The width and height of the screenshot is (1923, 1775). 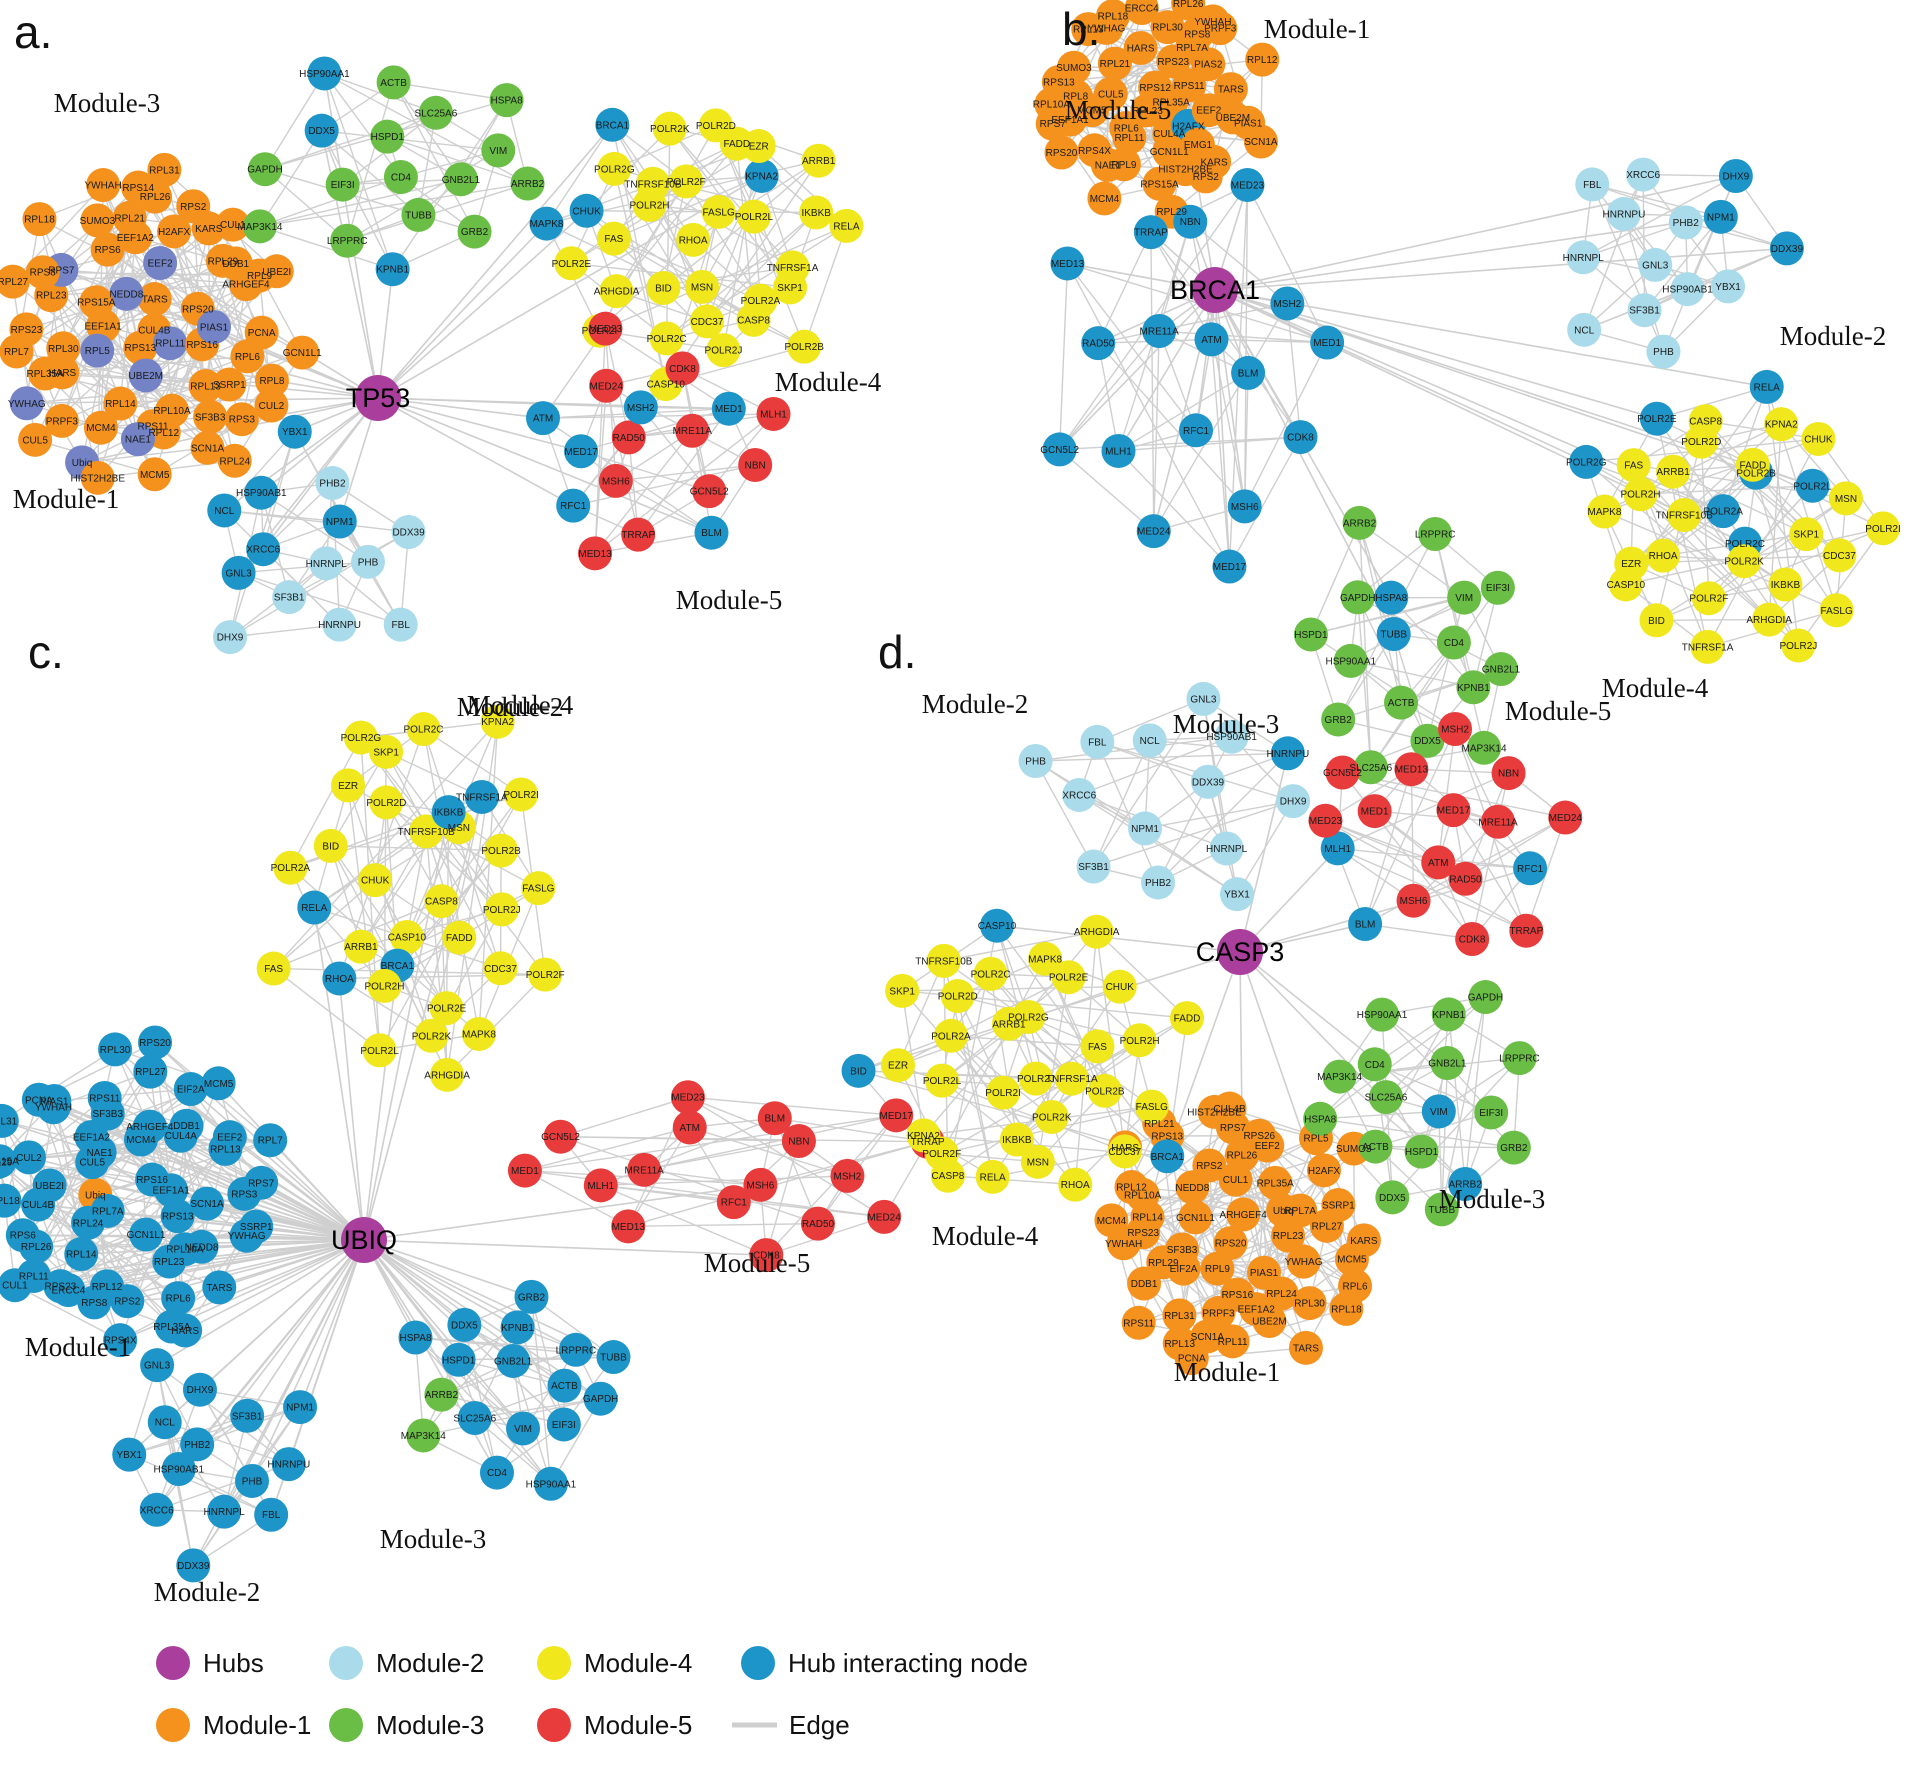 I want to click on node-DDB1, so click(x=1144, y=1283).